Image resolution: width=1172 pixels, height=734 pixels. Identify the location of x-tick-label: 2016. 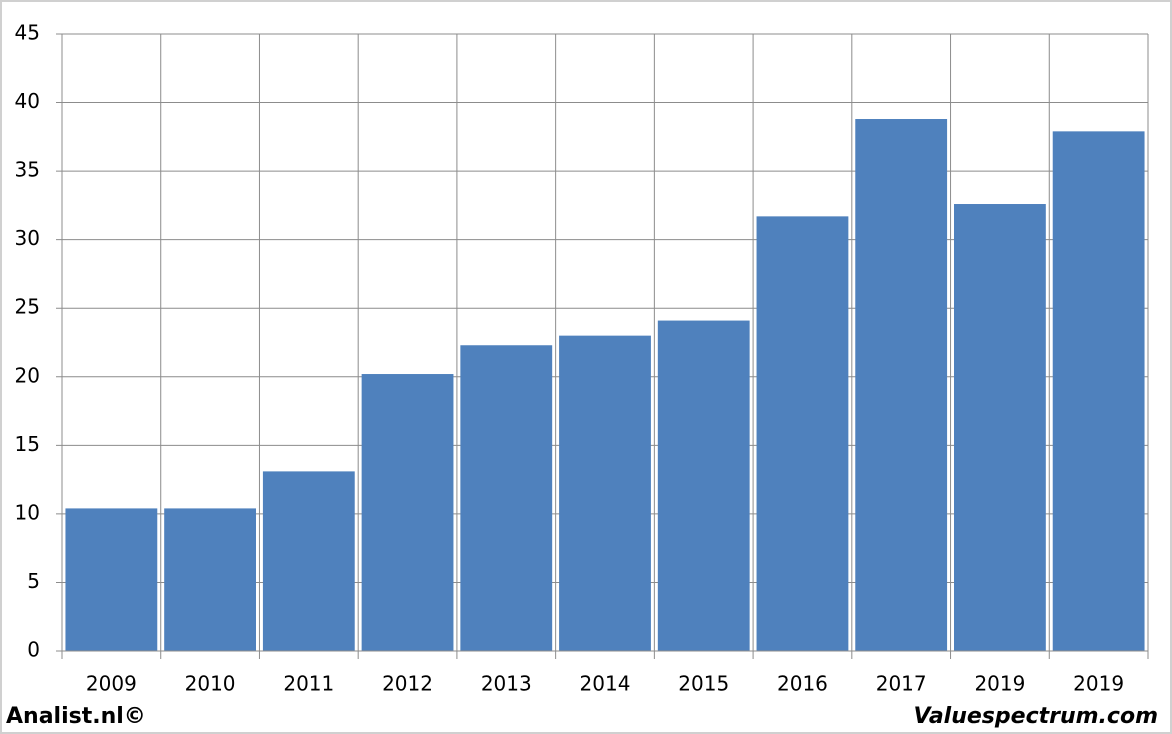
(802, 684).